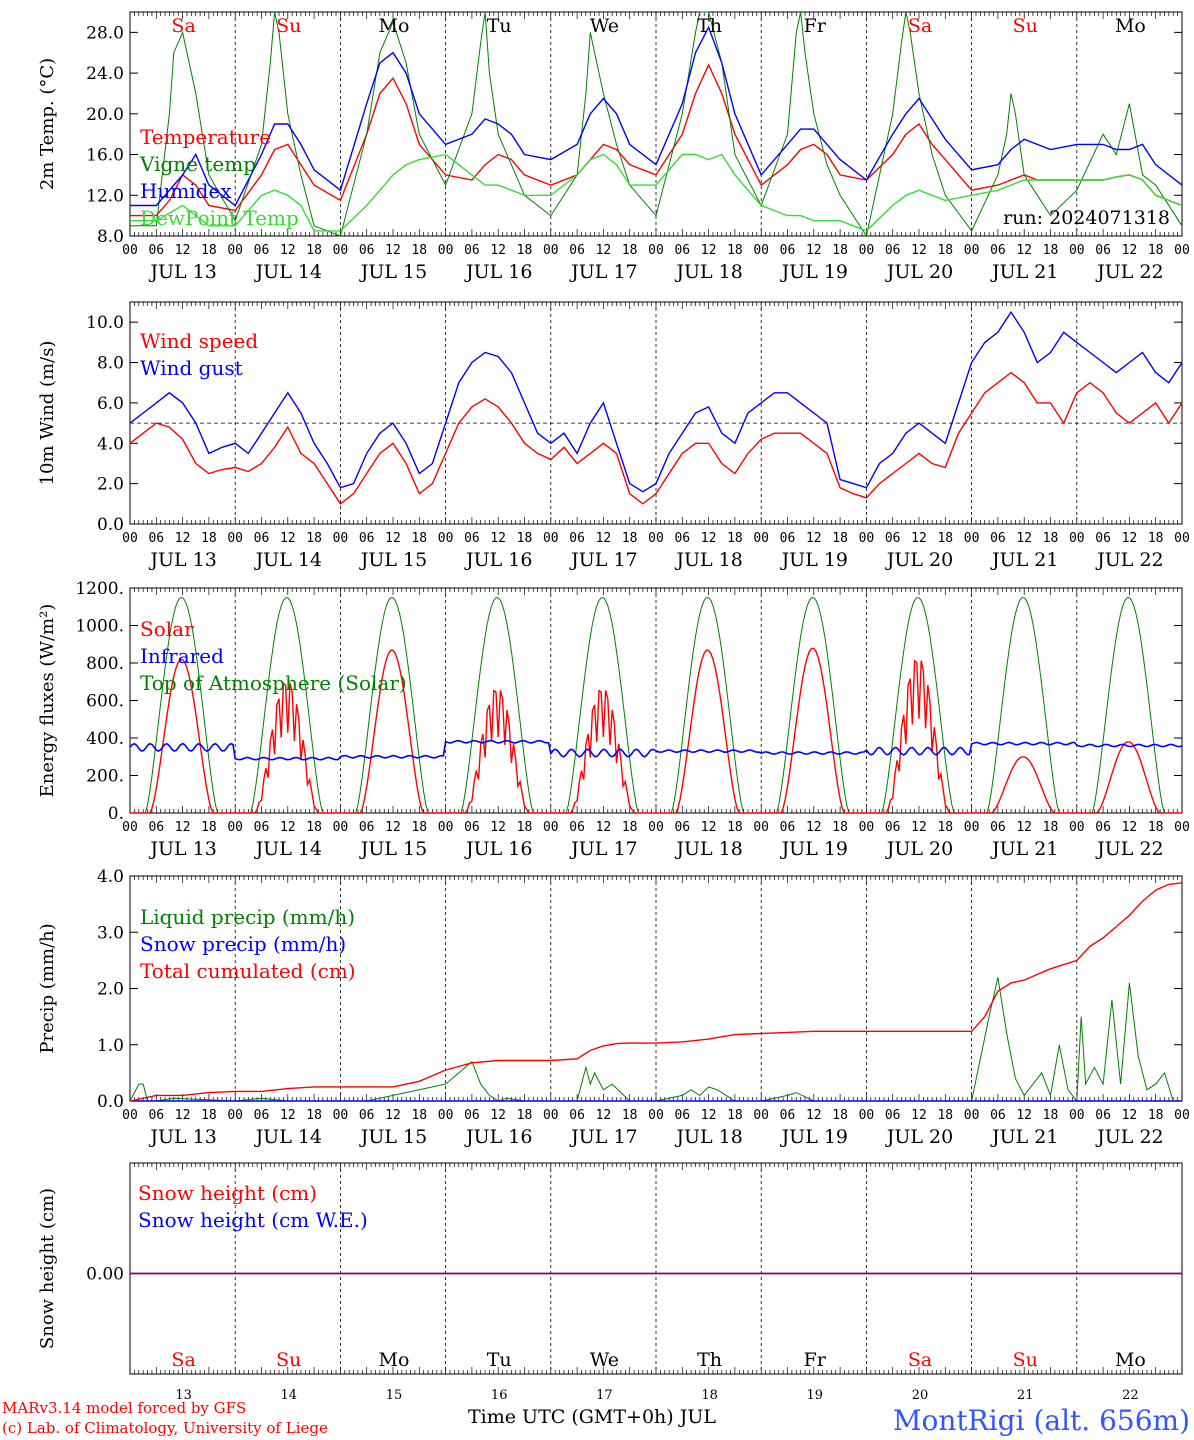 The height and width of the screenshot is (1440, 1194). Describe the element at coordinates (499, 26) in the screenshot. I see `day-name: Tu` at that location.